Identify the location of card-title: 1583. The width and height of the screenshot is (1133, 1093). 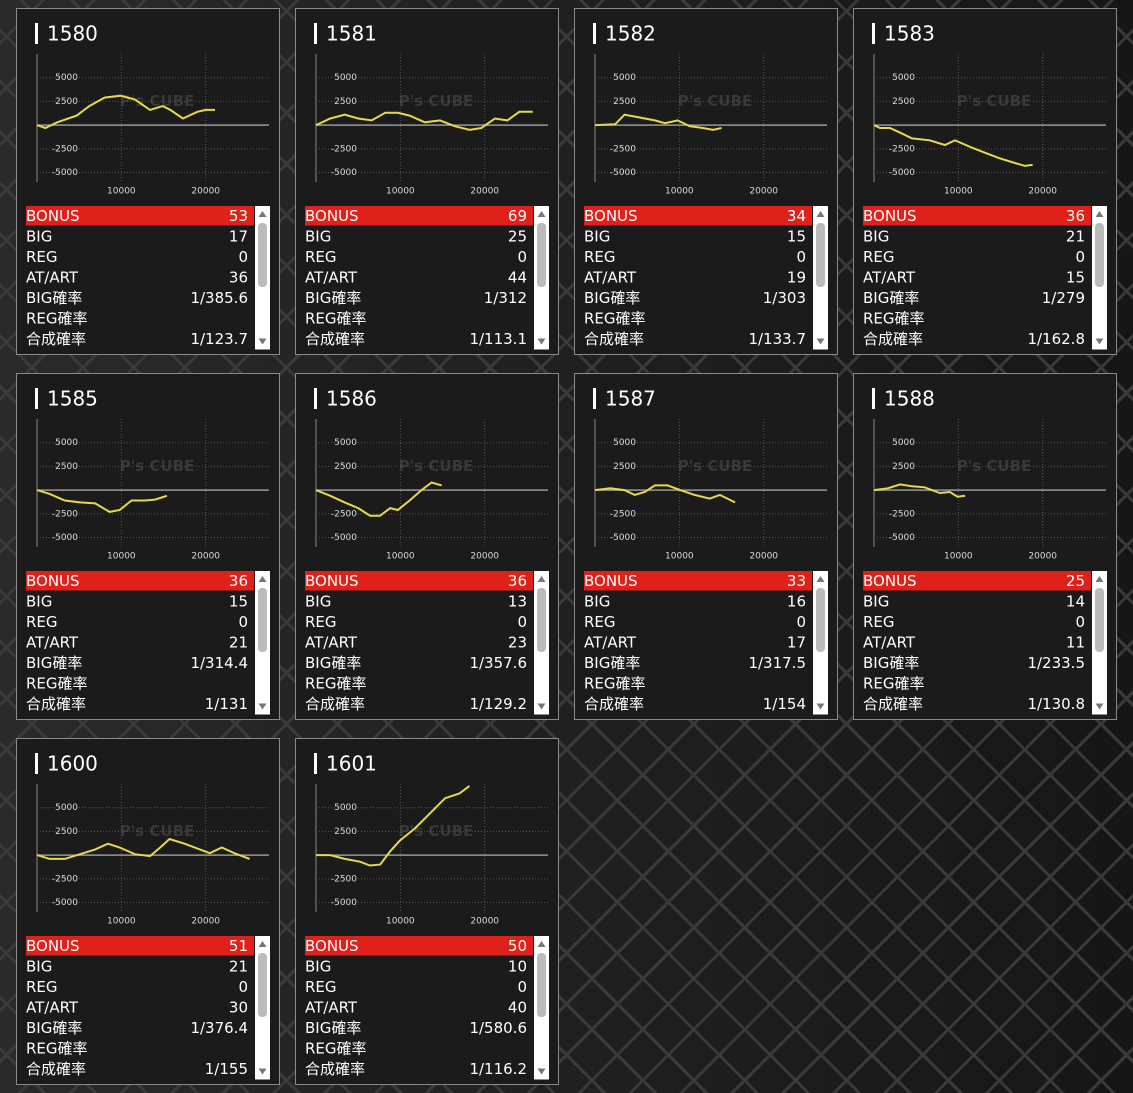
(909, 34).